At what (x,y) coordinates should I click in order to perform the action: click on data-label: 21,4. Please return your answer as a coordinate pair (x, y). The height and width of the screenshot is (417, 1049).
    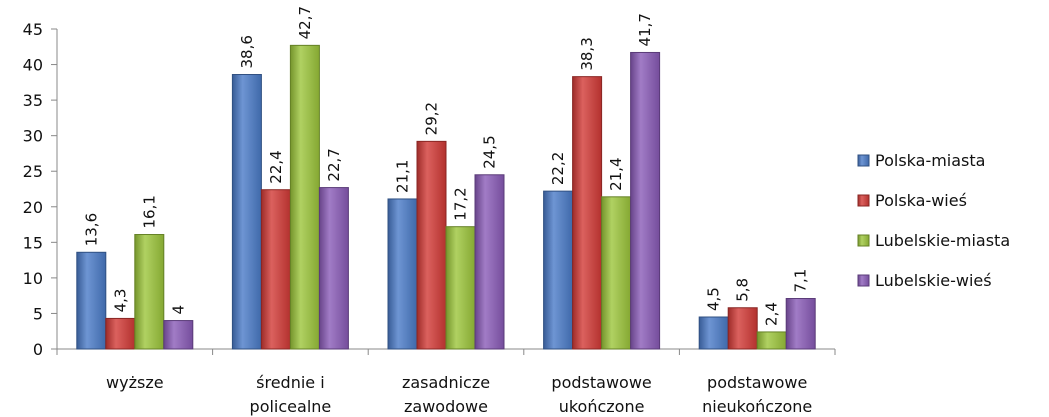
    Looking at the image, I should click on (616, 173).